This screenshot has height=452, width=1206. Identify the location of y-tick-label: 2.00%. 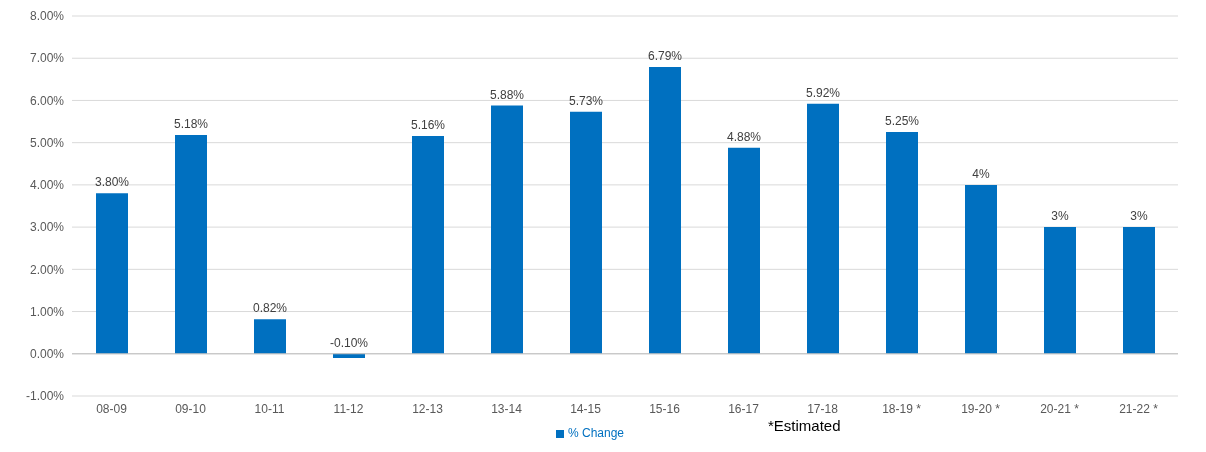
(47, 269).